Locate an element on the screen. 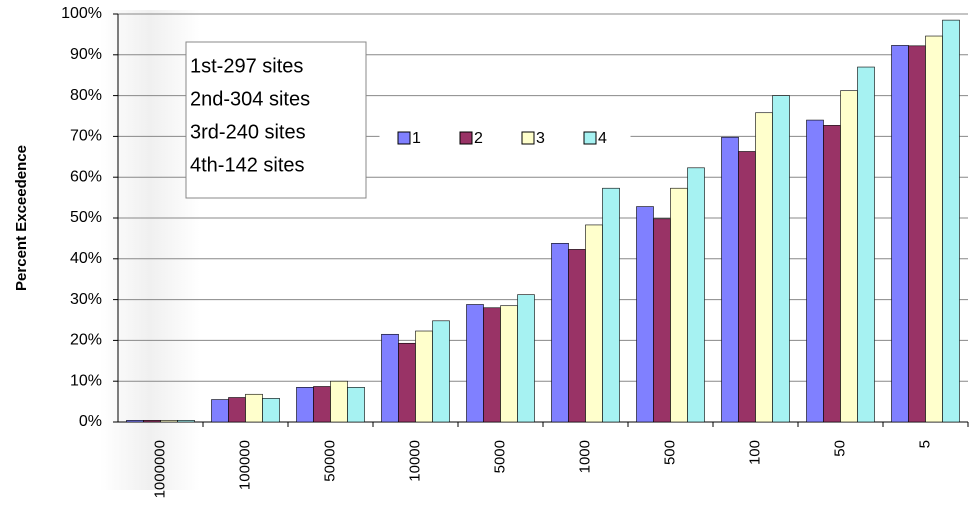  y-tick-label: 80% is located at coordinates (86, 95).